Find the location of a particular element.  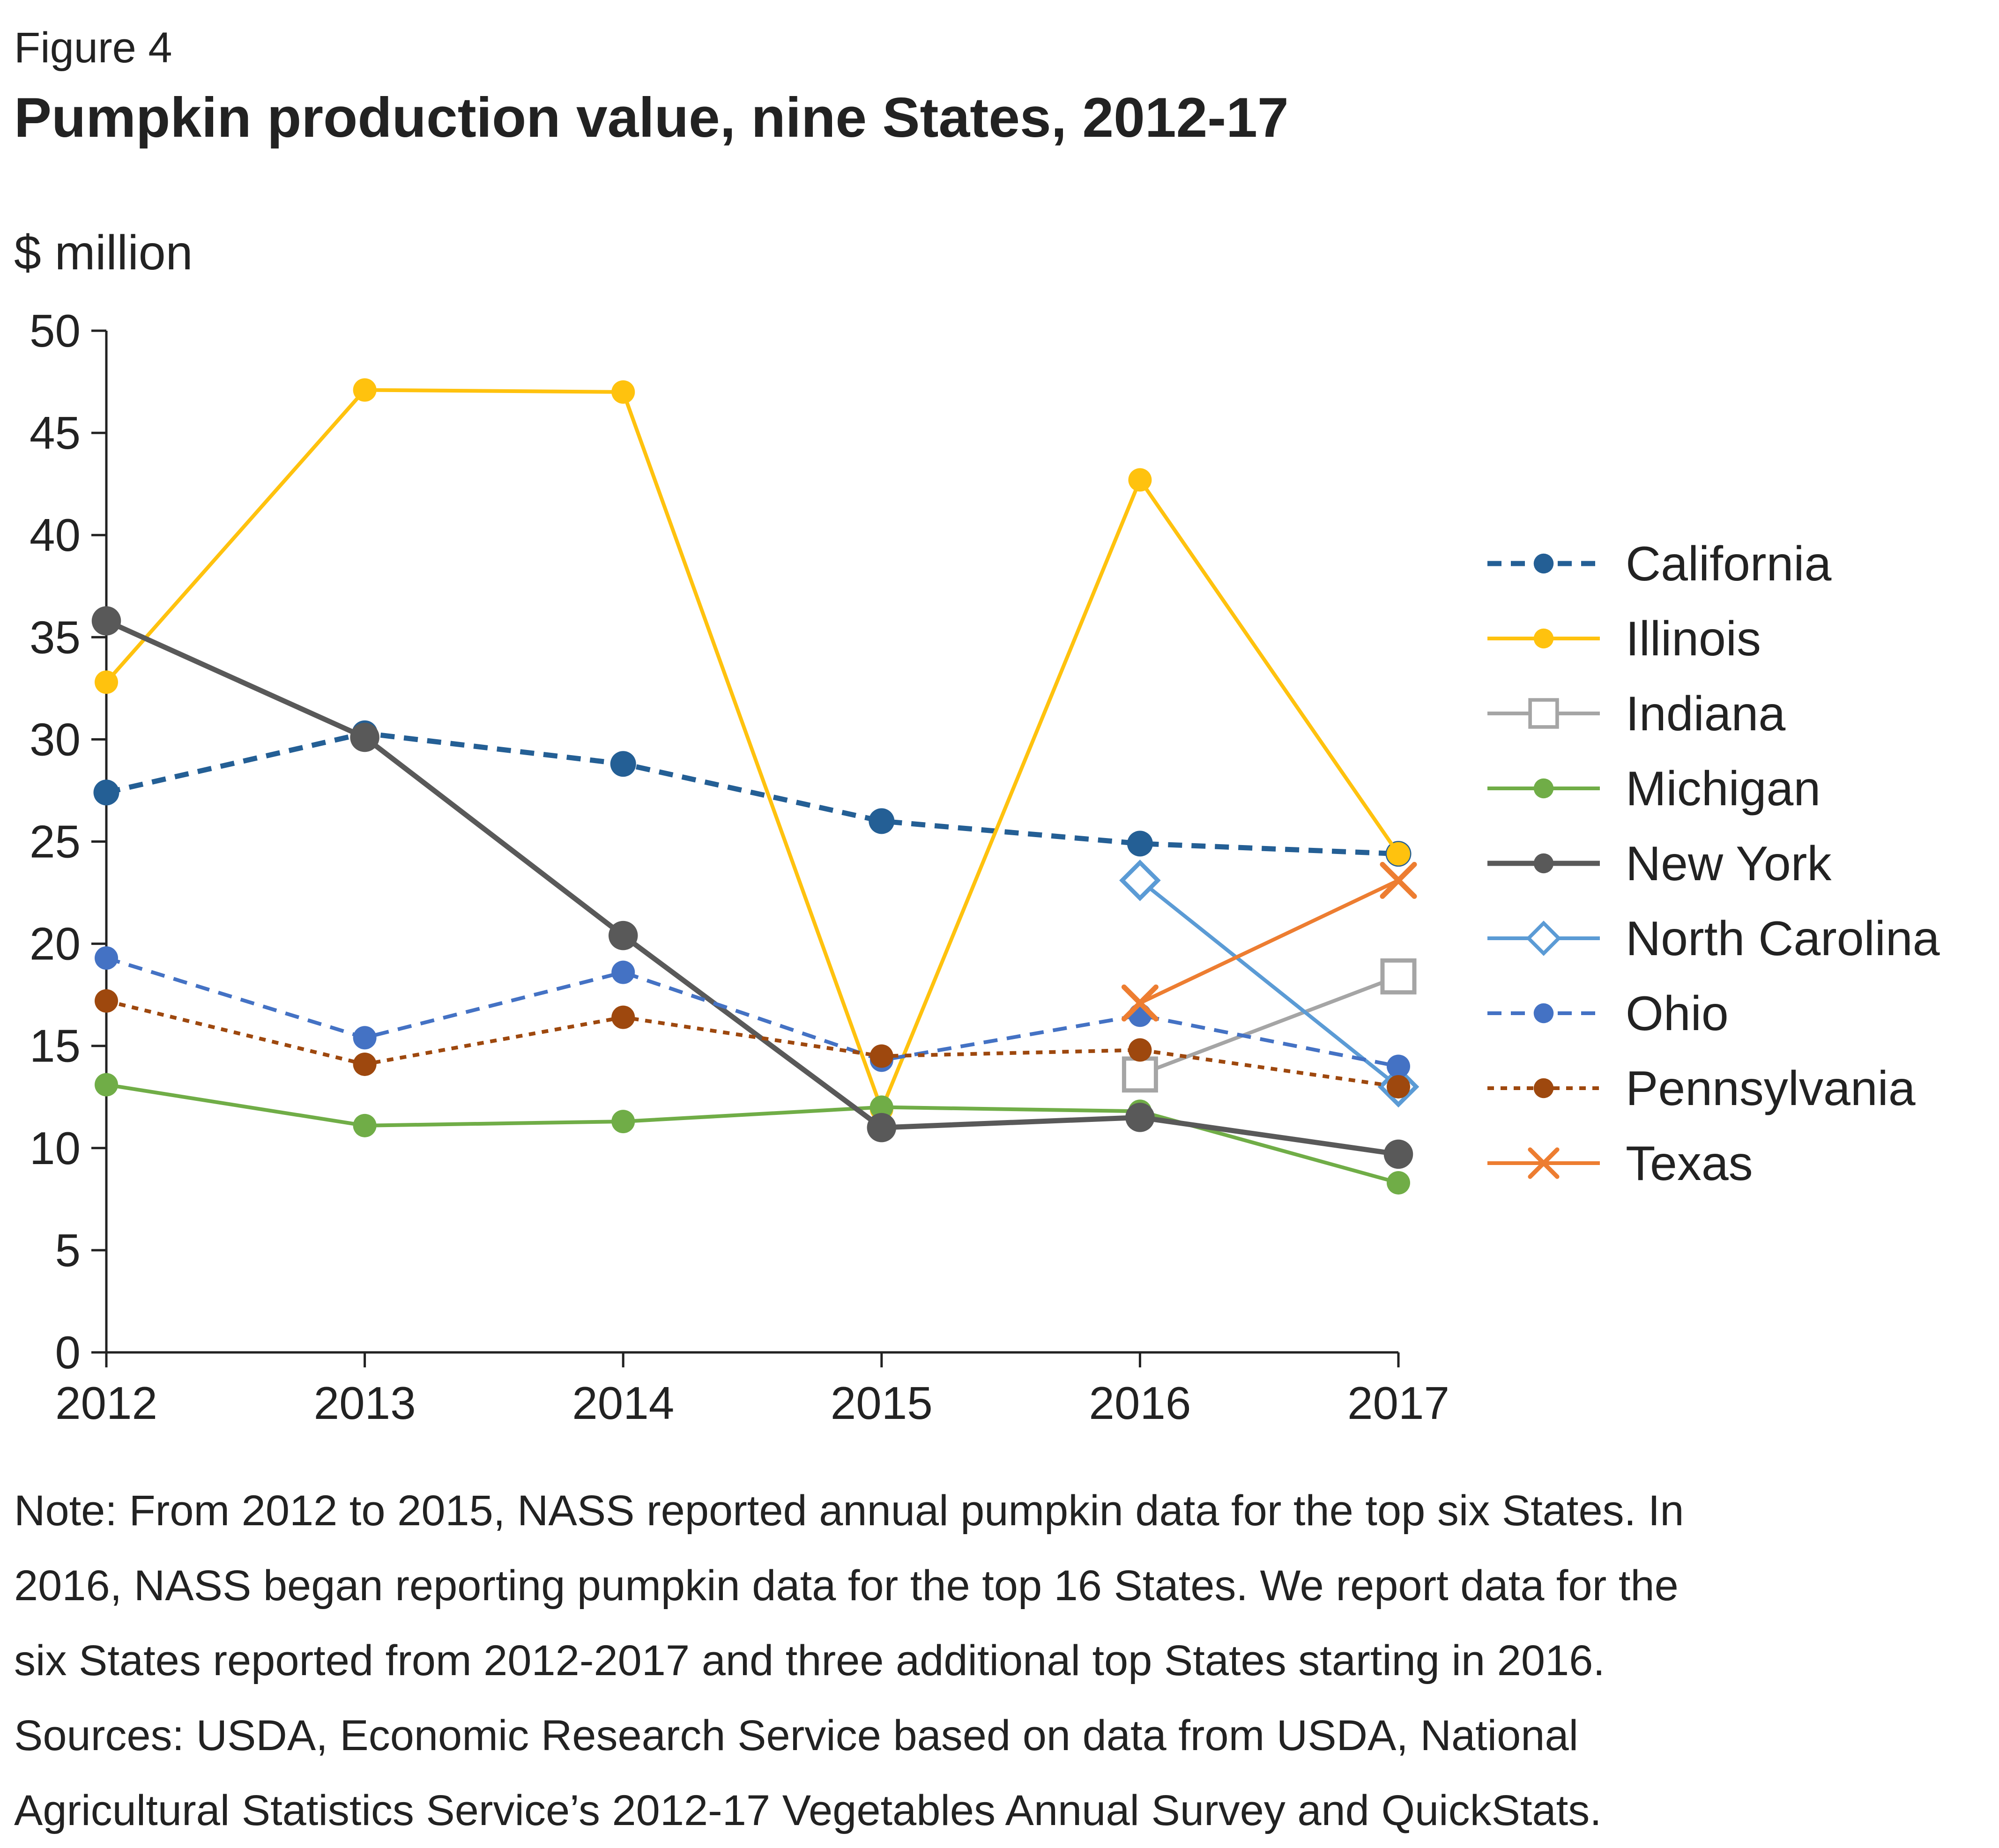

series-line-california is located at coordinates (752, 793).